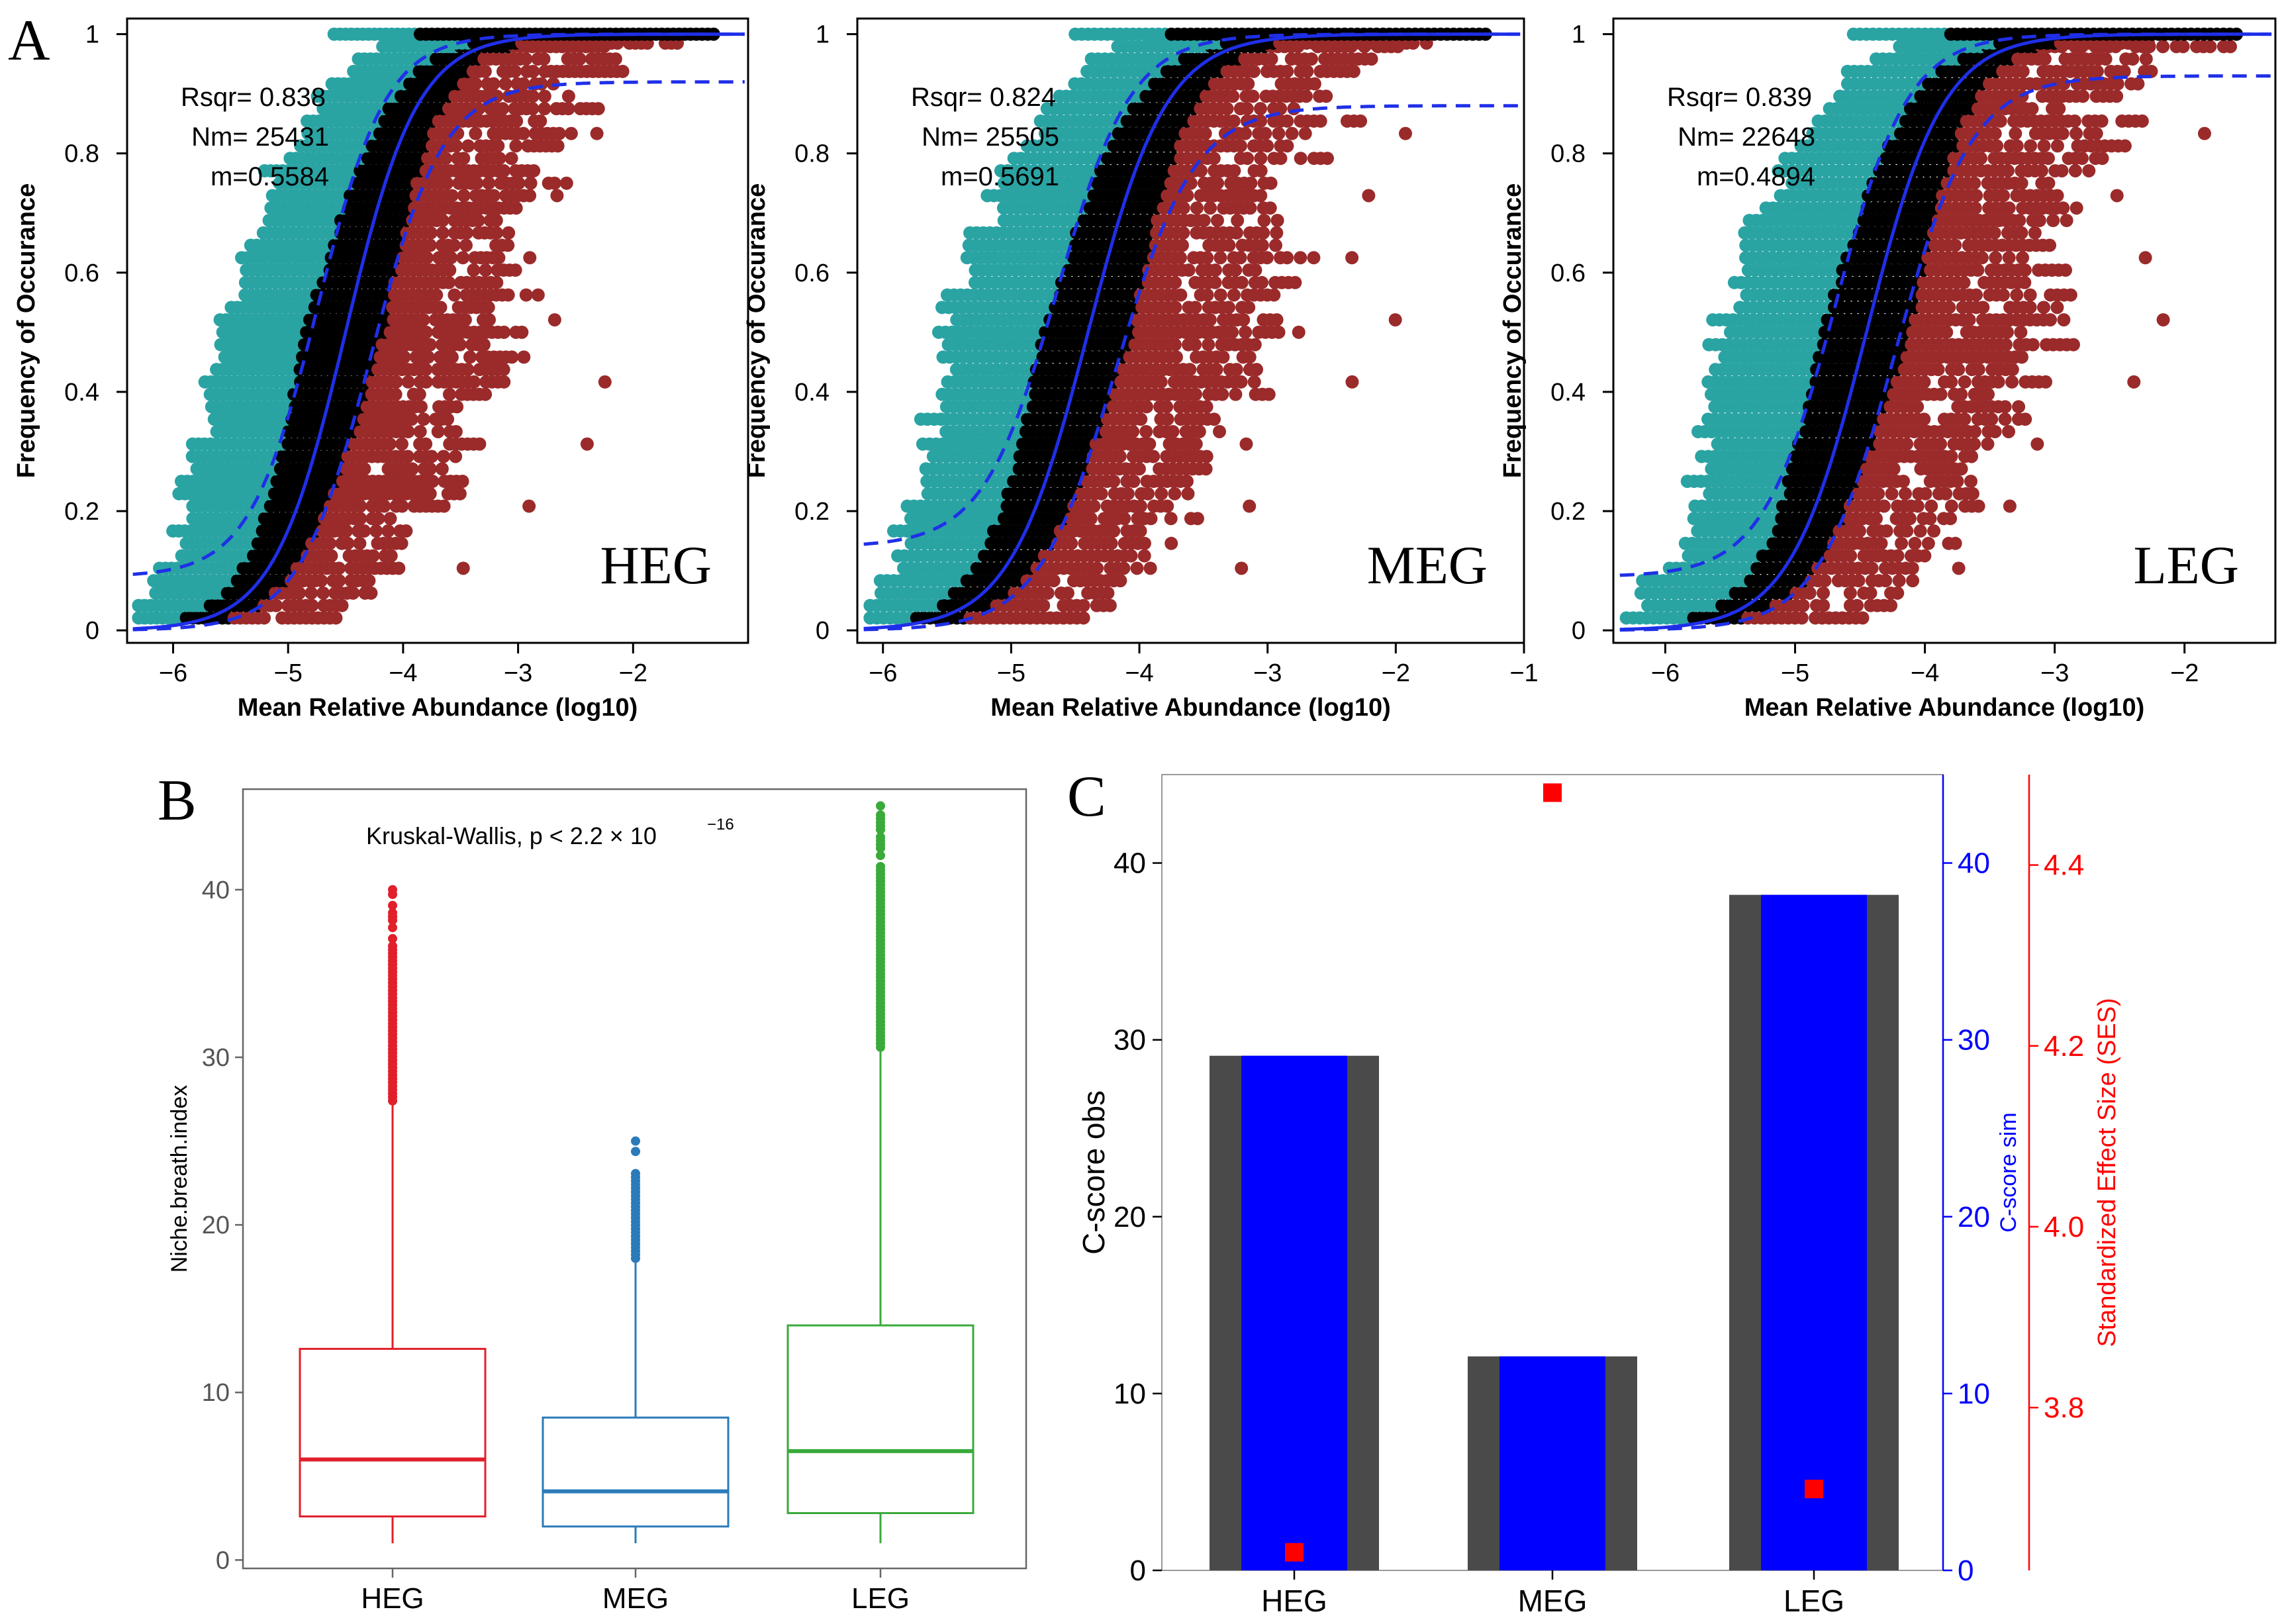 This screenshot has width=2282, height=1624. What do you see at coordinates (633, 673) in the screenshot?
I see `x-tick-label: −2` at bounding box center [633, 673].